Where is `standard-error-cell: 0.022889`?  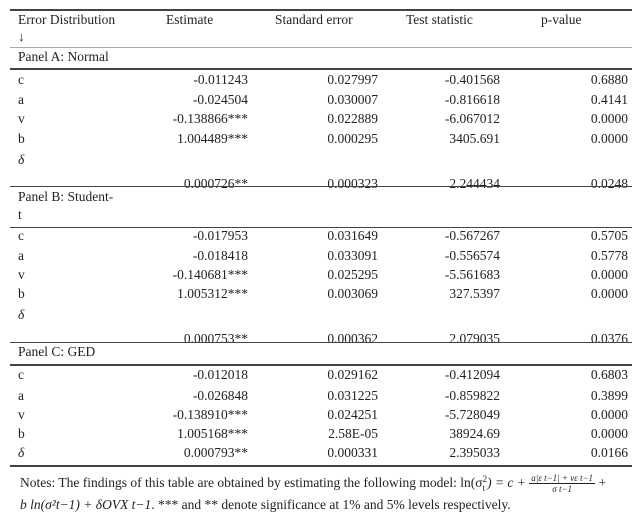 standard-error-cell: 0.022889 is located at coordinates (352, 118).